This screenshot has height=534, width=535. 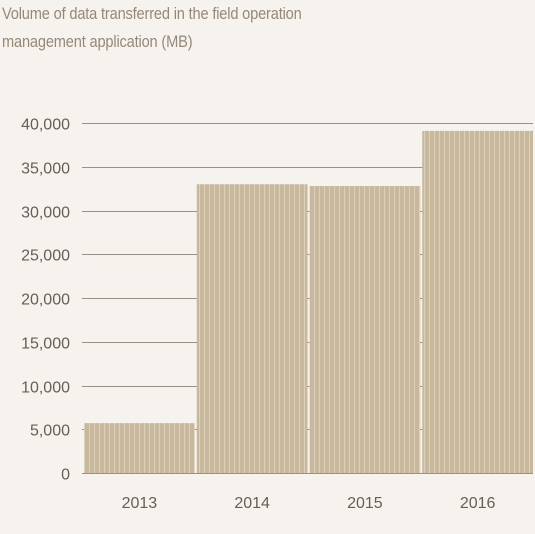 What do you see at coordinates (478, 503) in the screenshot?
I see `x-tick-label: 2016` at bounding box center [478, 503].